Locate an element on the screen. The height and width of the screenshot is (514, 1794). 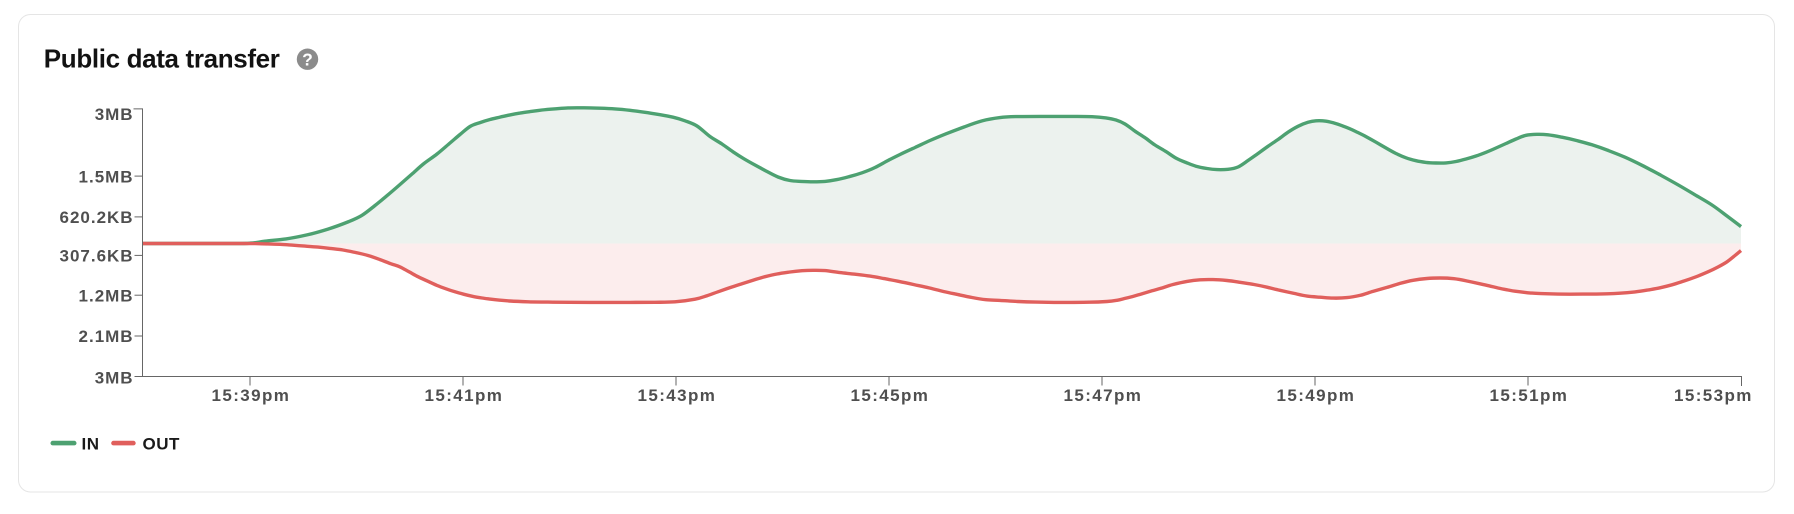
svg-text: 15:41pm is located at coordinates (464, 395).